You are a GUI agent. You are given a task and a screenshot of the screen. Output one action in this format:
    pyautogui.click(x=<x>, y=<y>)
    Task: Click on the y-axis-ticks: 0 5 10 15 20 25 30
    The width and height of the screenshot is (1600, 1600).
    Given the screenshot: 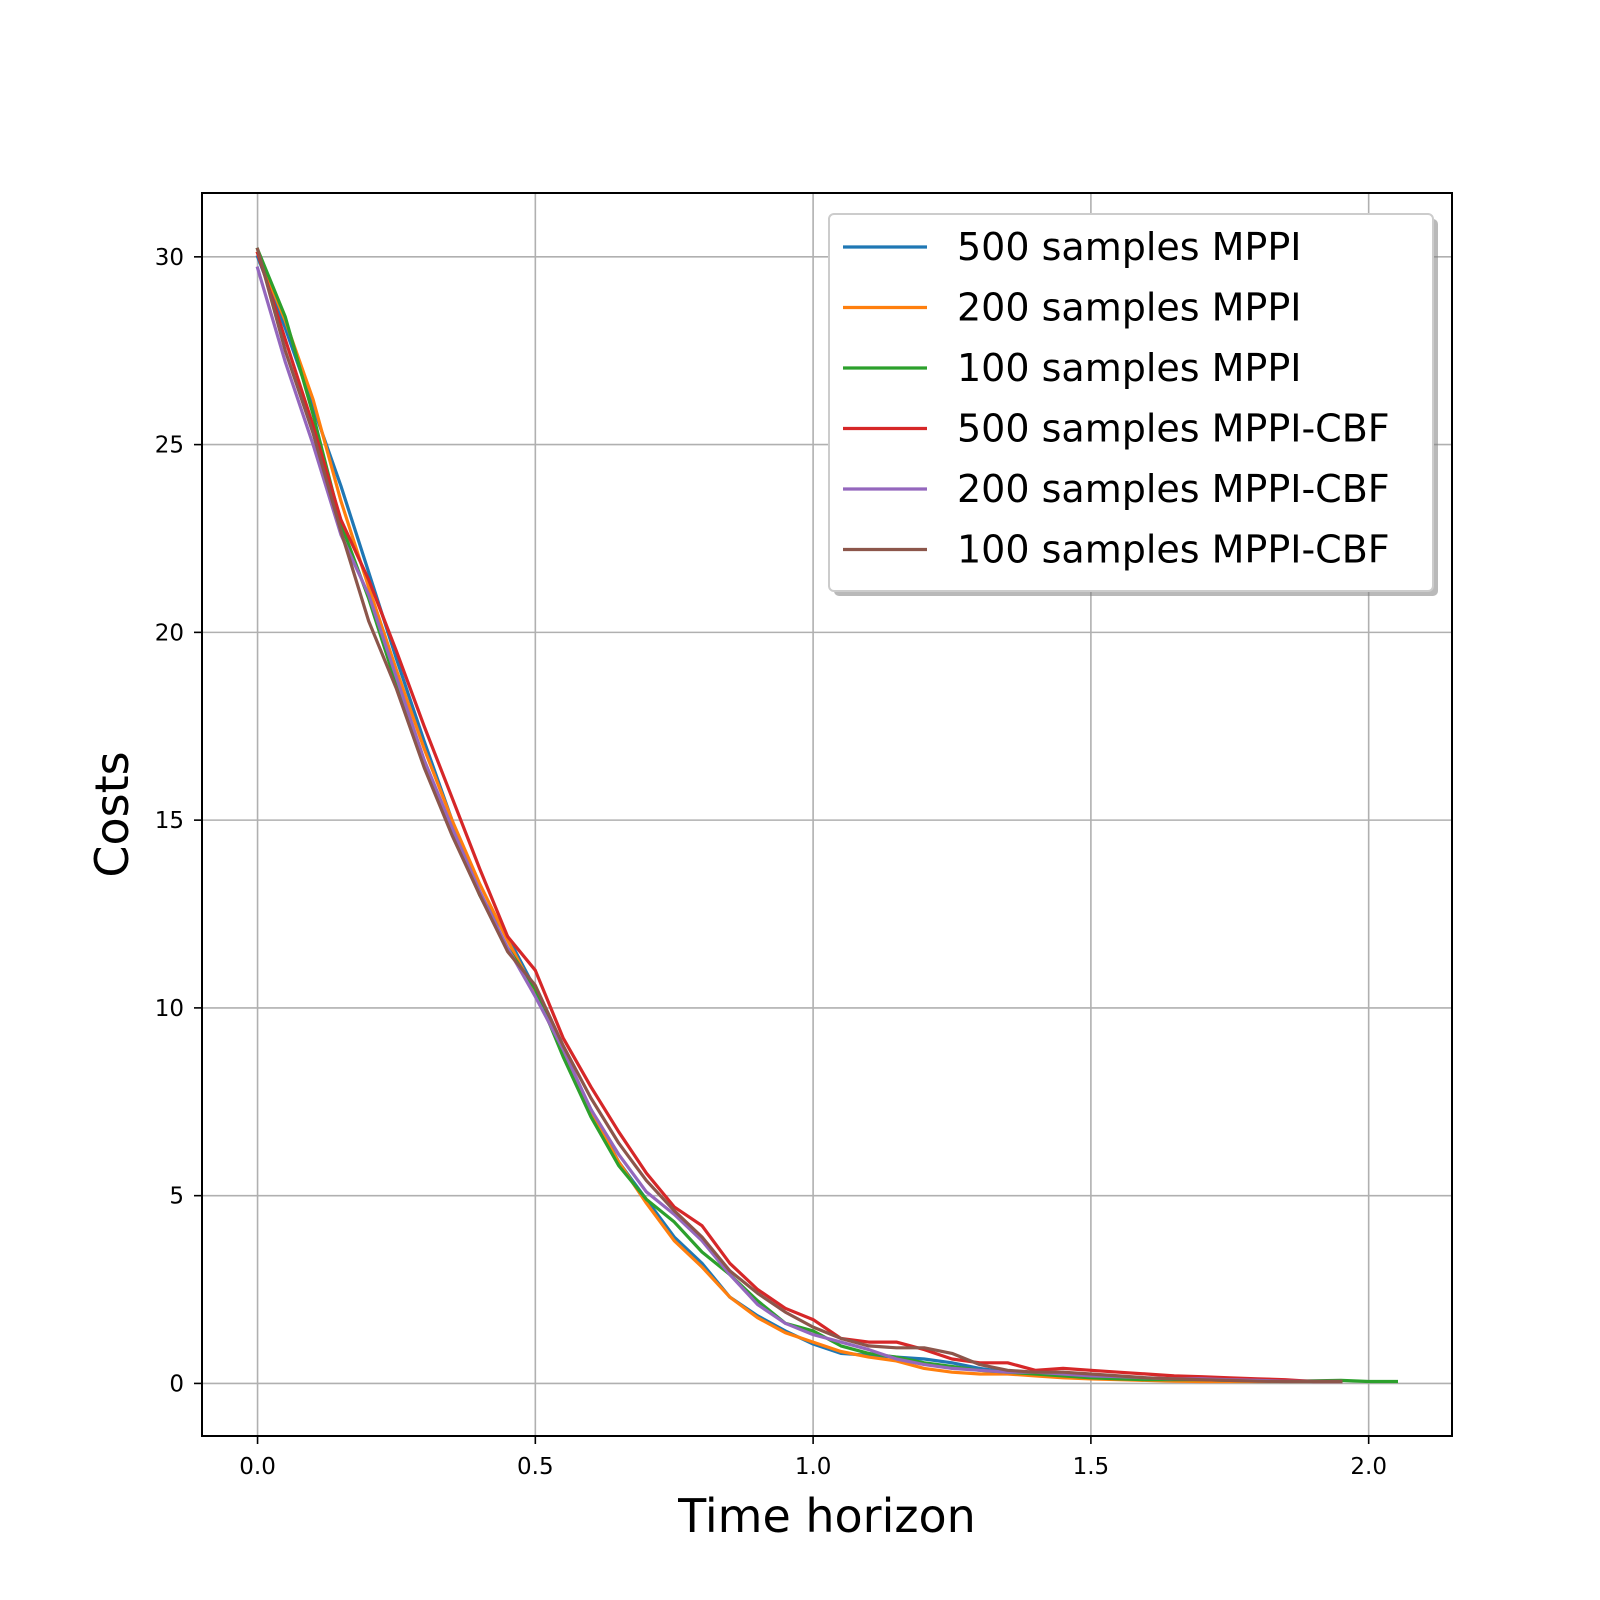 What is the action you would take?
    pyautogui.click(x=178, y=821)
    